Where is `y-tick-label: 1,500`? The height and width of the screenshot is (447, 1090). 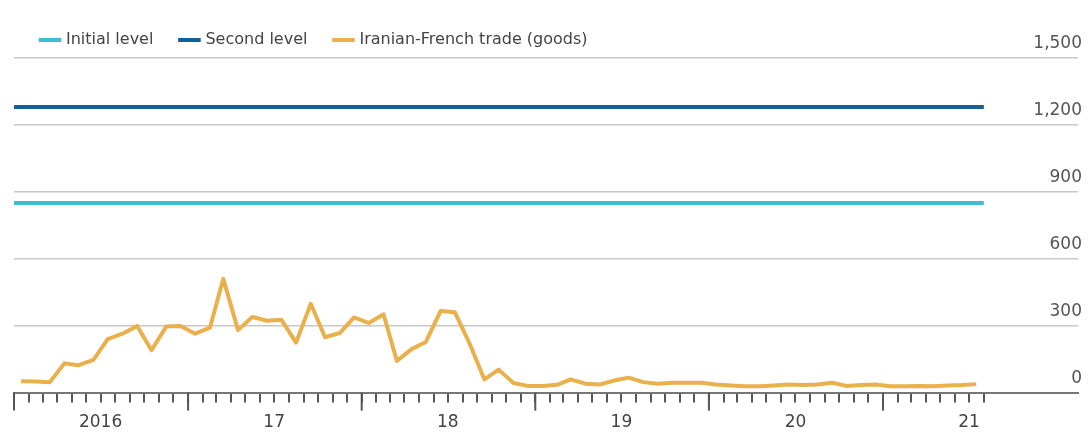 y-tick-label: 1,500 is located at coordinates (1057, 42).